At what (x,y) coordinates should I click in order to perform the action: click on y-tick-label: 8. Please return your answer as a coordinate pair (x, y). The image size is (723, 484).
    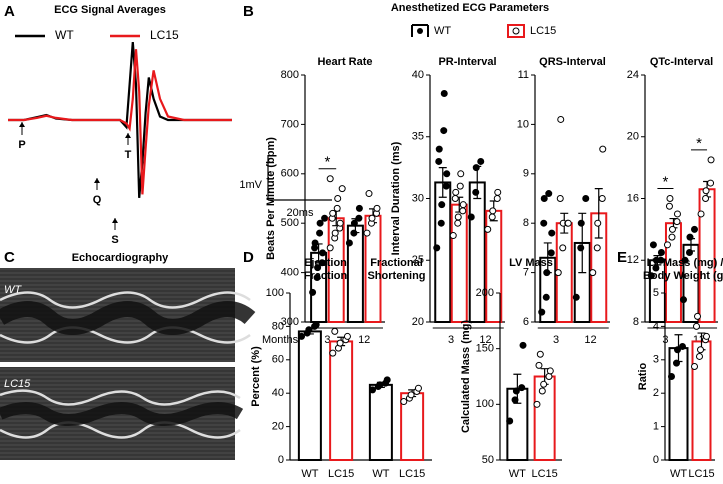
    Looking at the image, I should click on (636, 322).